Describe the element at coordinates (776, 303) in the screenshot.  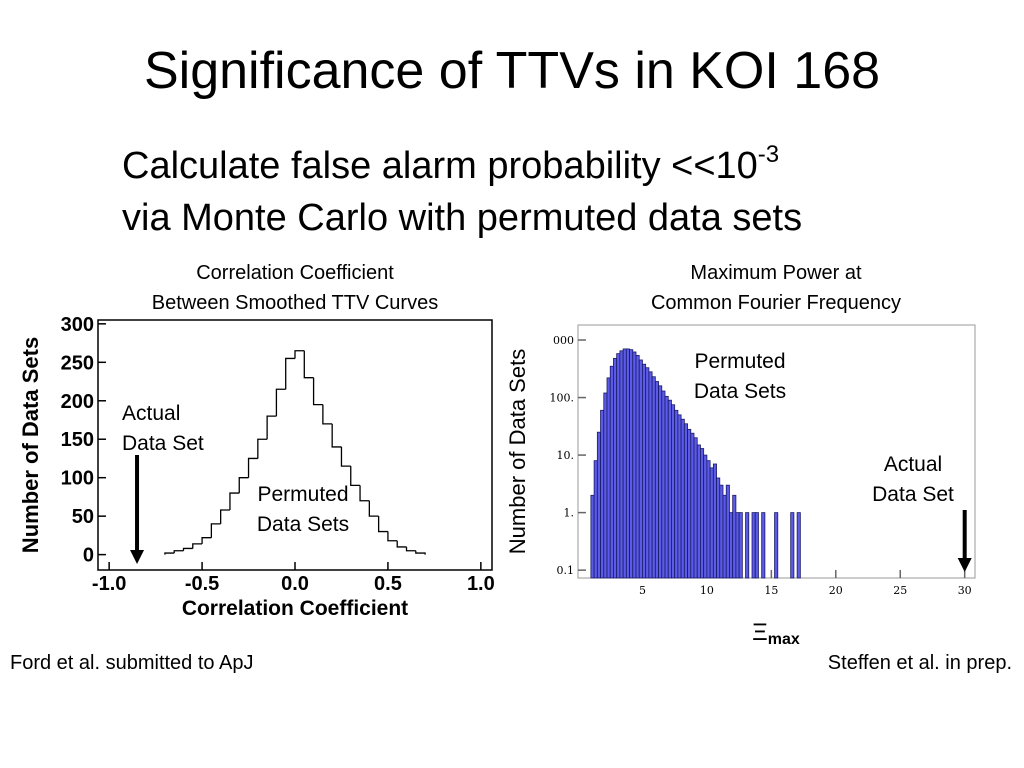
I see `chart-title: Common Fourier Frequency` at that location.